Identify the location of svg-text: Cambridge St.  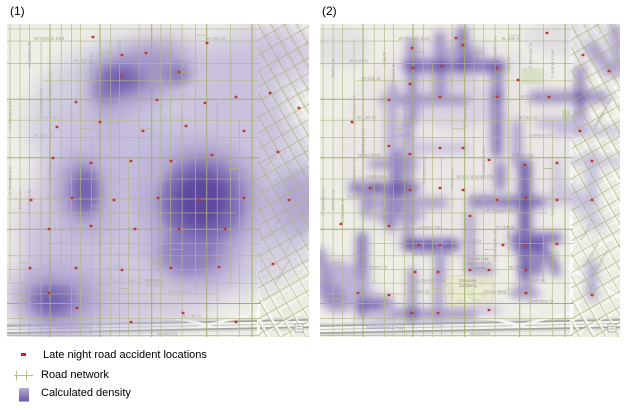
(540, 301).